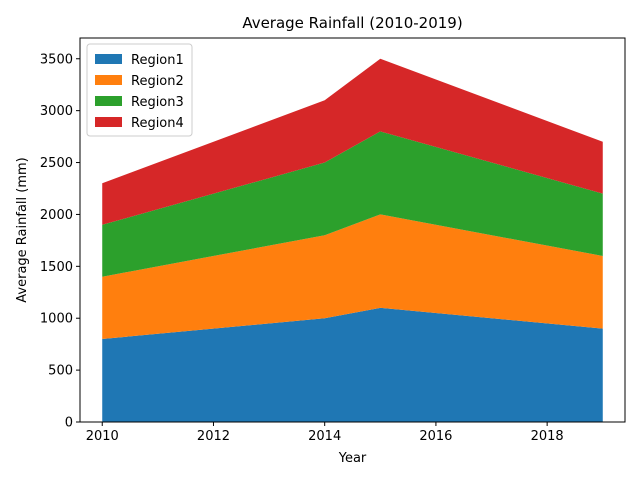 Image resolution: width=640 pixels, height=480 pixels. I want to click on legend-swatch-region3, so click(108, 101).